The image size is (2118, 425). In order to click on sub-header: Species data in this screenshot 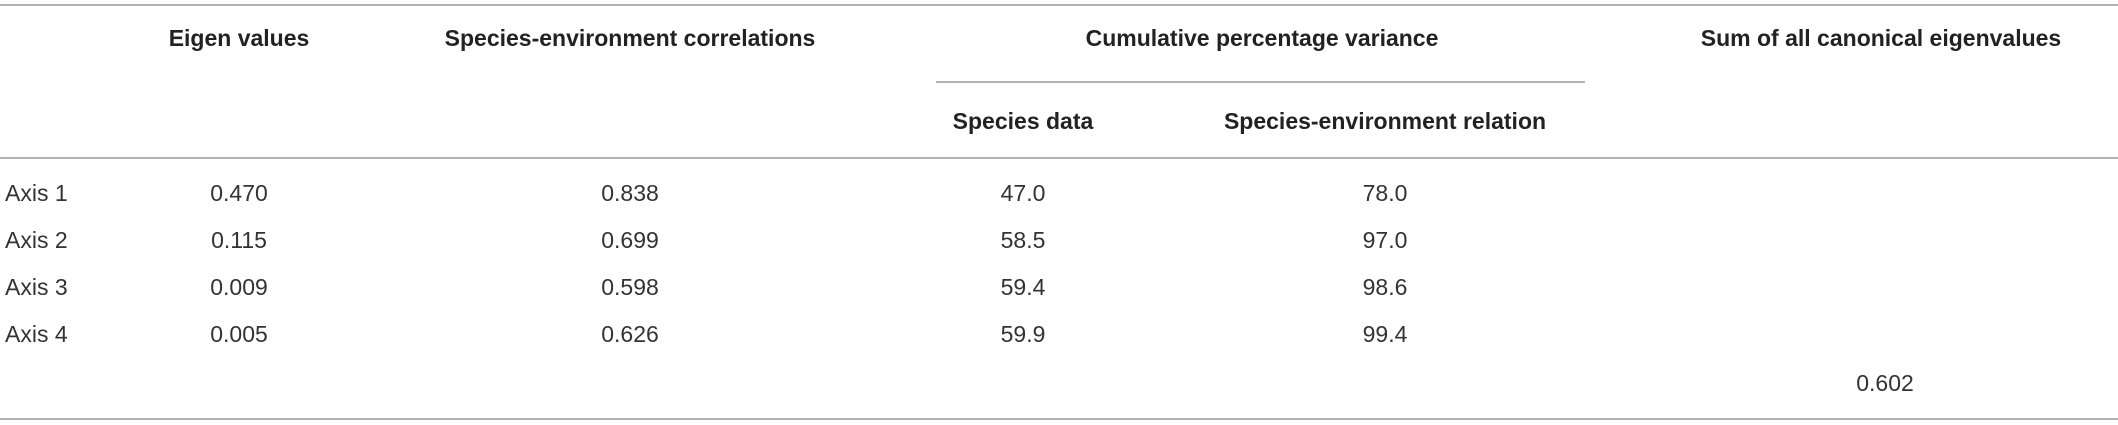, I will do `click(1023, 121)`.